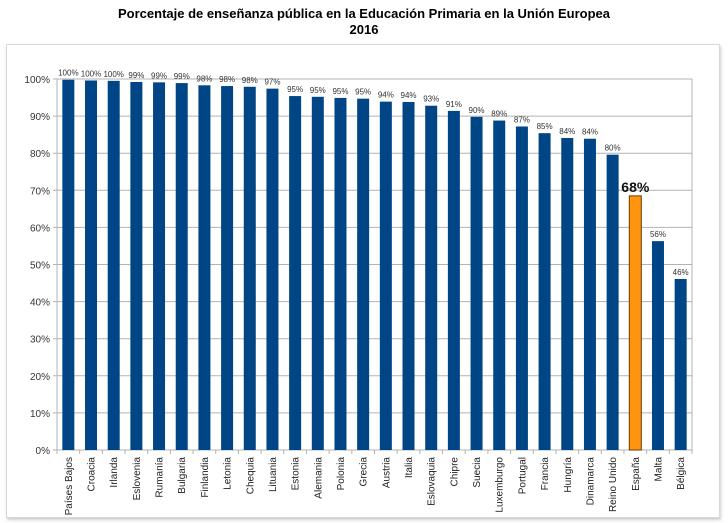 The width and height of the screenshot is (728, 523). I want to click on x-category-label: Eslovenia, so click(137, 479).